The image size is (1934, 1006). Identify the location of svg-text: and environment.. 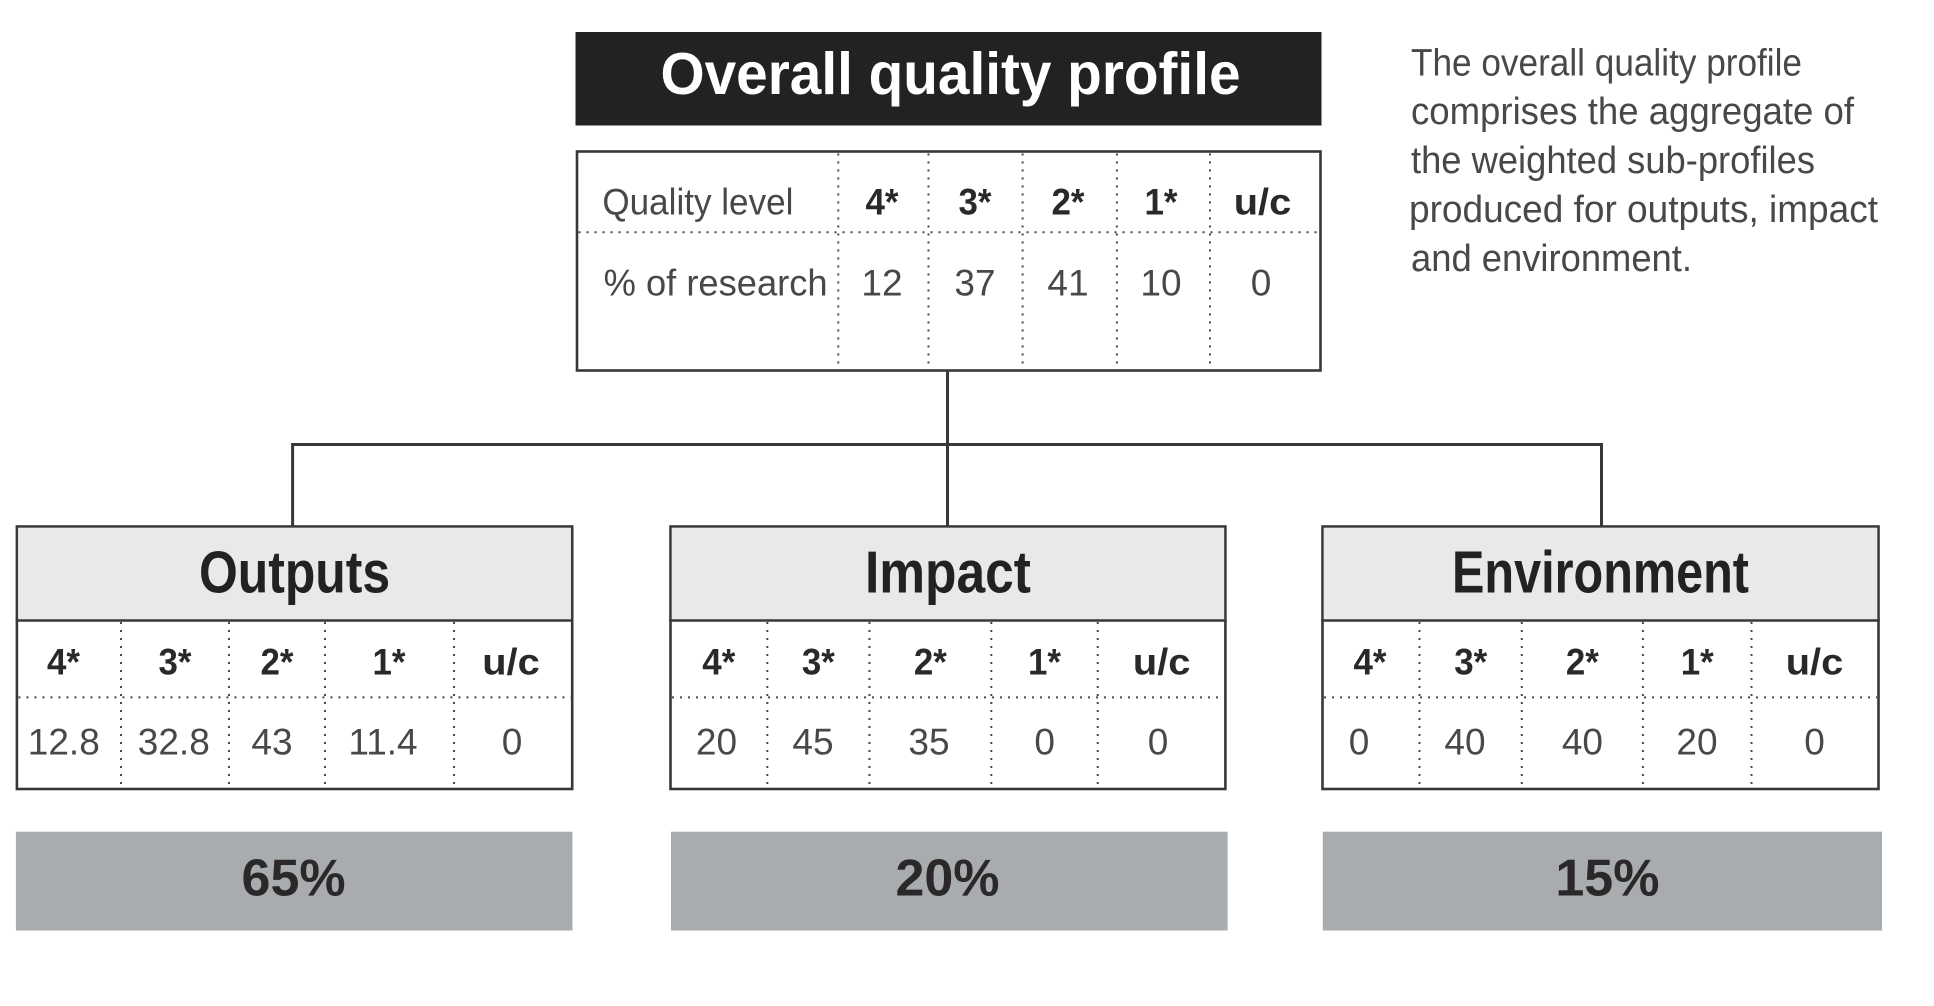
(1551, 258).